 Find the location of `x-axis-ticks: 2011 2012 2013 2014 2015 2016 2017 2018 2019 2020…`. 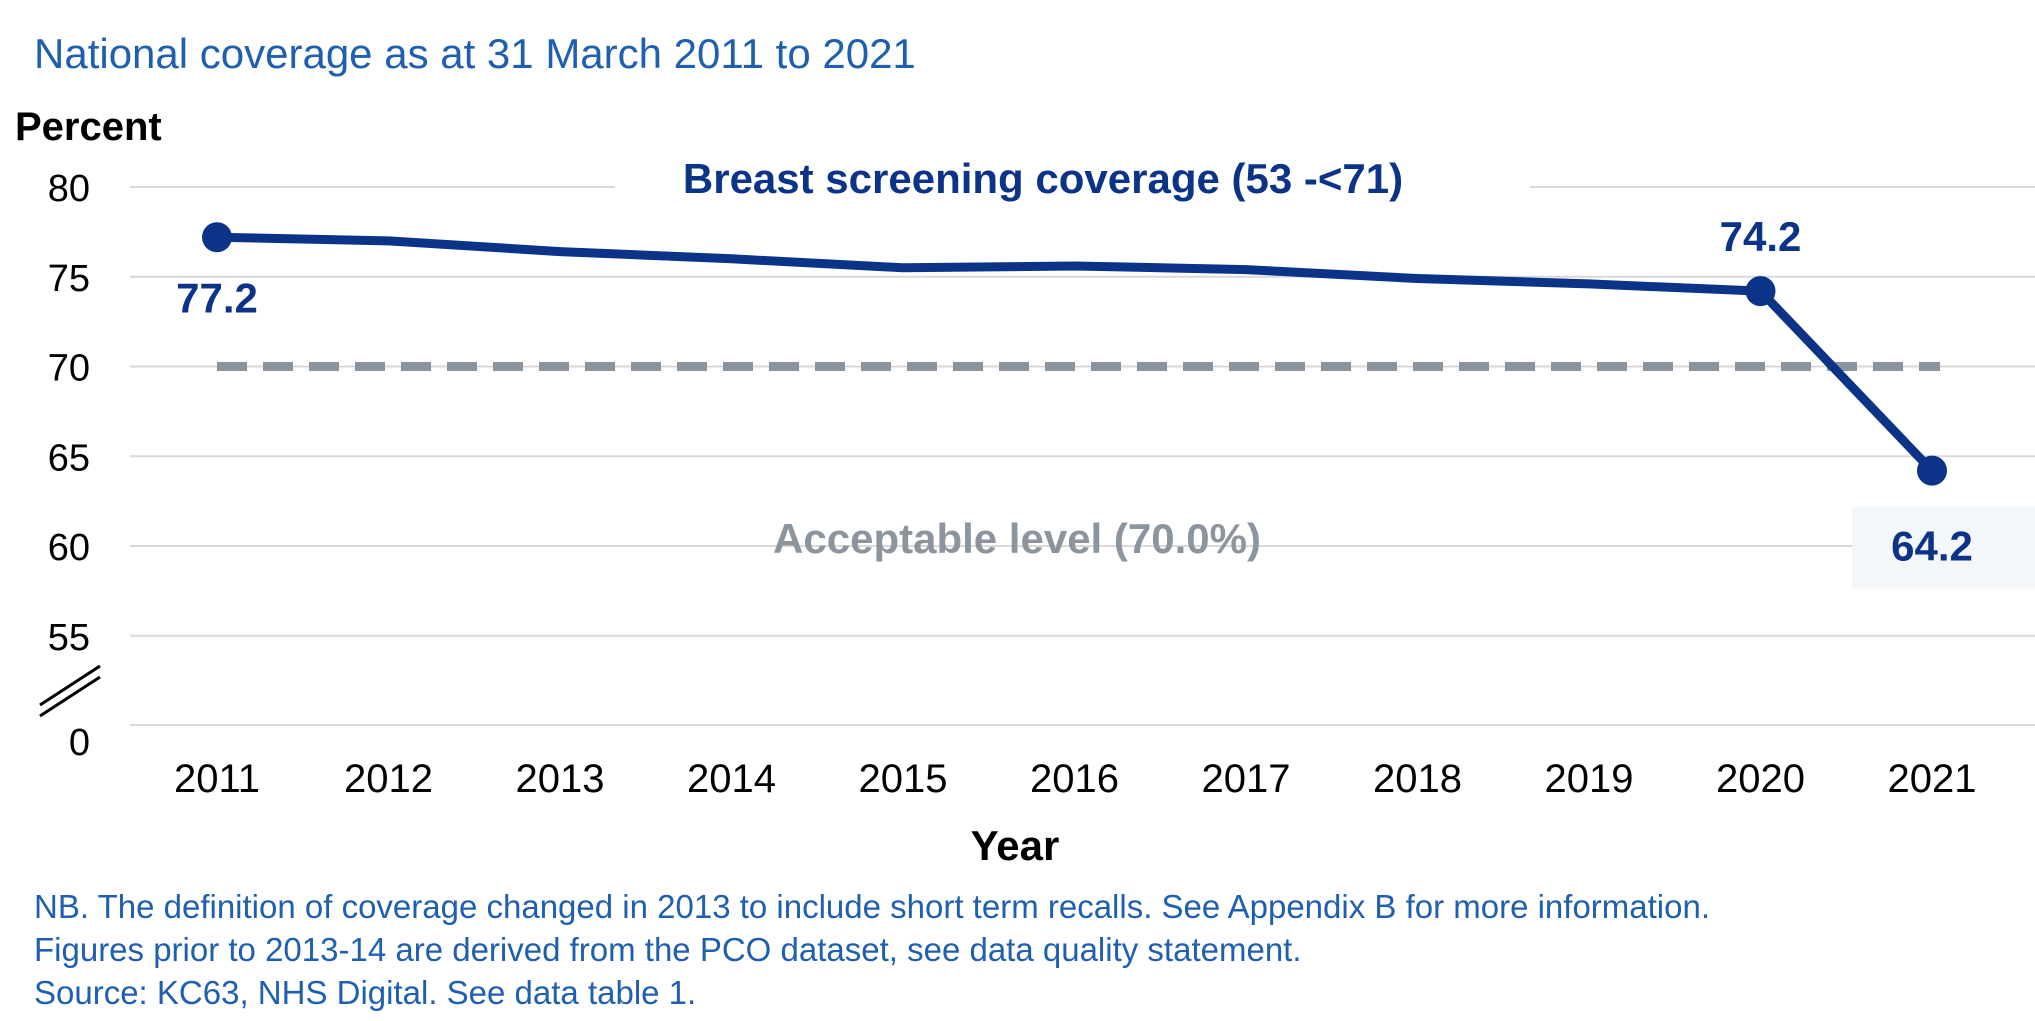

x-axis-ticks: 2011 2012 2013 2014 2015 2016 2017 2018 2019 2020… is located at coordinates (1075, 779).